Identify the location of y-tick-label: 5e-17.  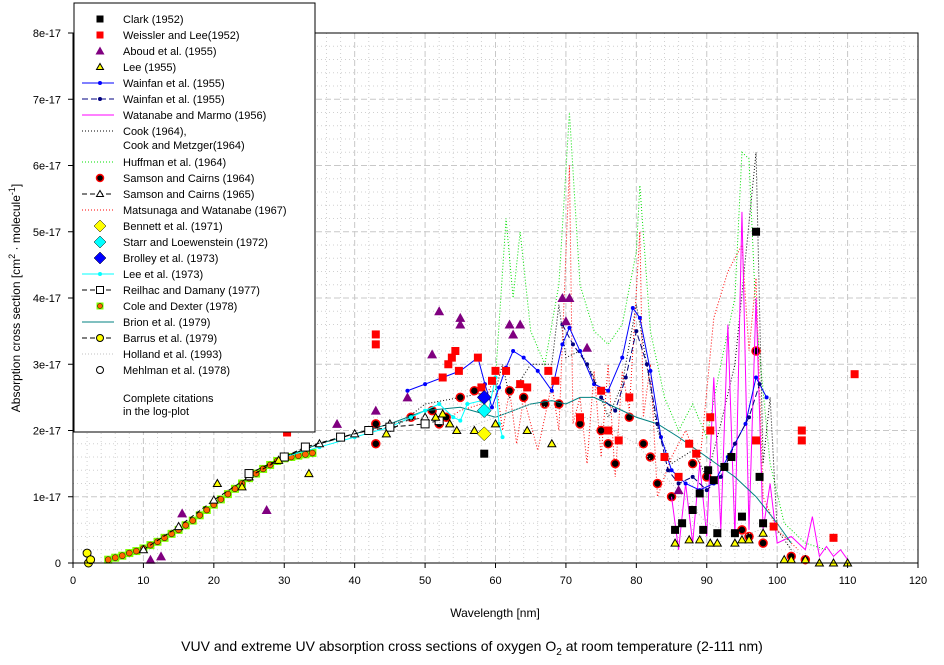
(47, 233).